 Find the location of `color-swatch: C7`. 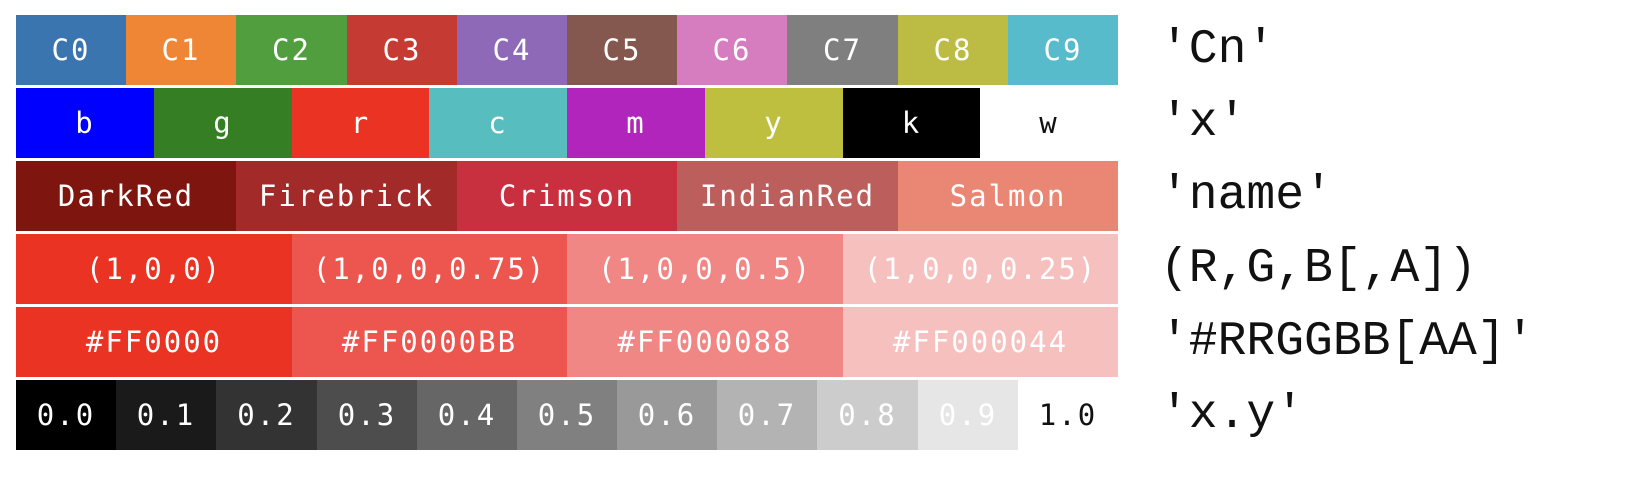

color-swatch: C7 is located at coordinates (842, 50).